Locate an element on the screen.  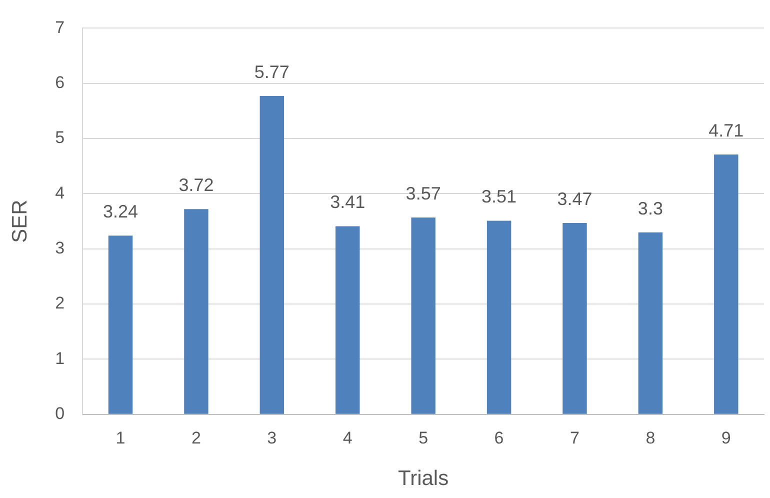
x-tick-label: 1 is located at coordinates (121, 438).